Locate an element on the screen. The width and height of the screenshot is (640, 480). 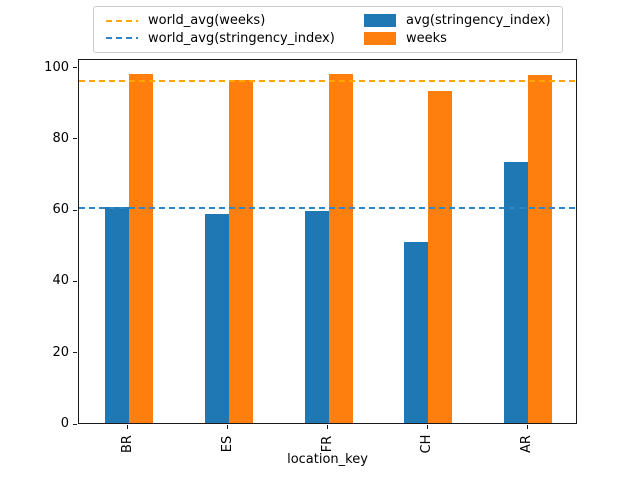
dashed-line-swatch-orange is located at coordinates (122, 20).